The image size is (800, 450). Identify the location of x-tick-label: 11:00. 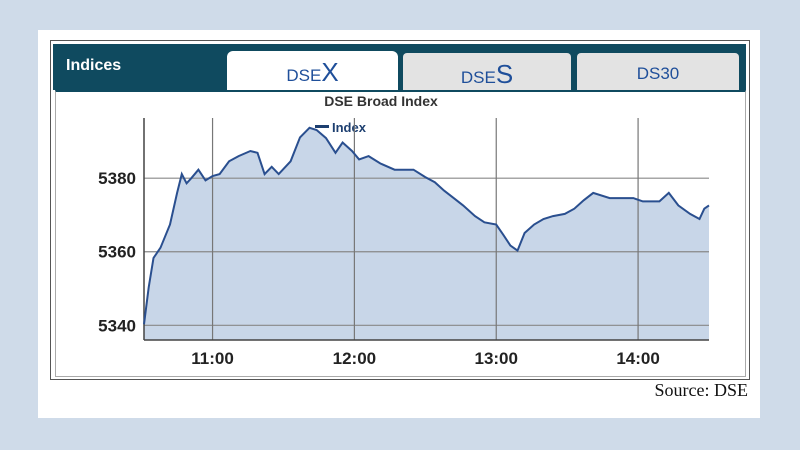
(212, 358).